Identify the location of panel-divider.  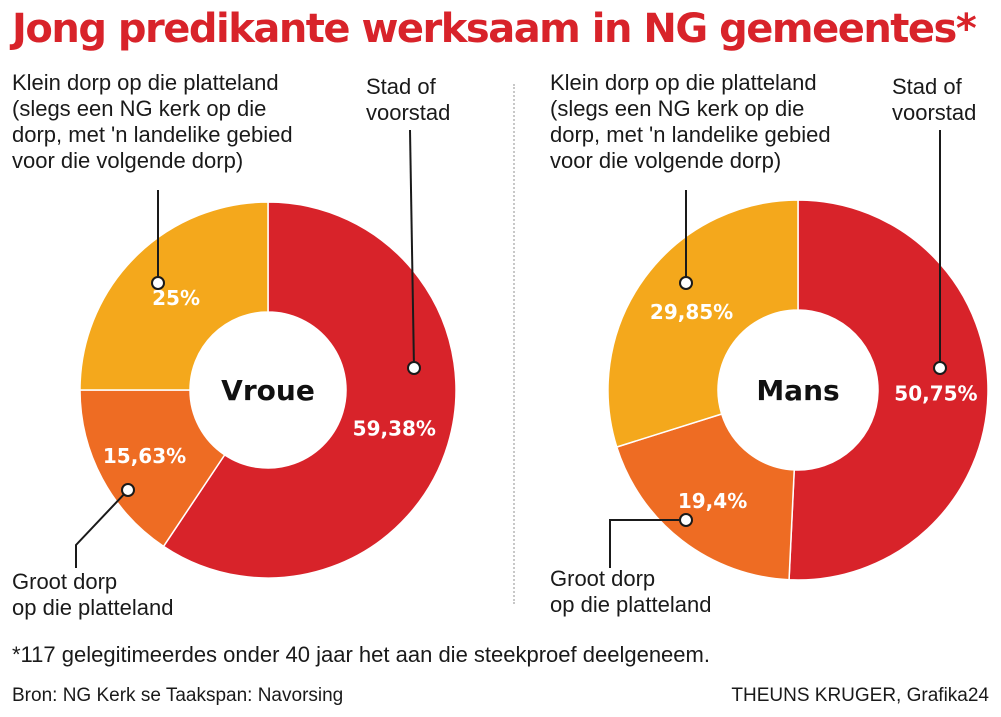
(514, 344).